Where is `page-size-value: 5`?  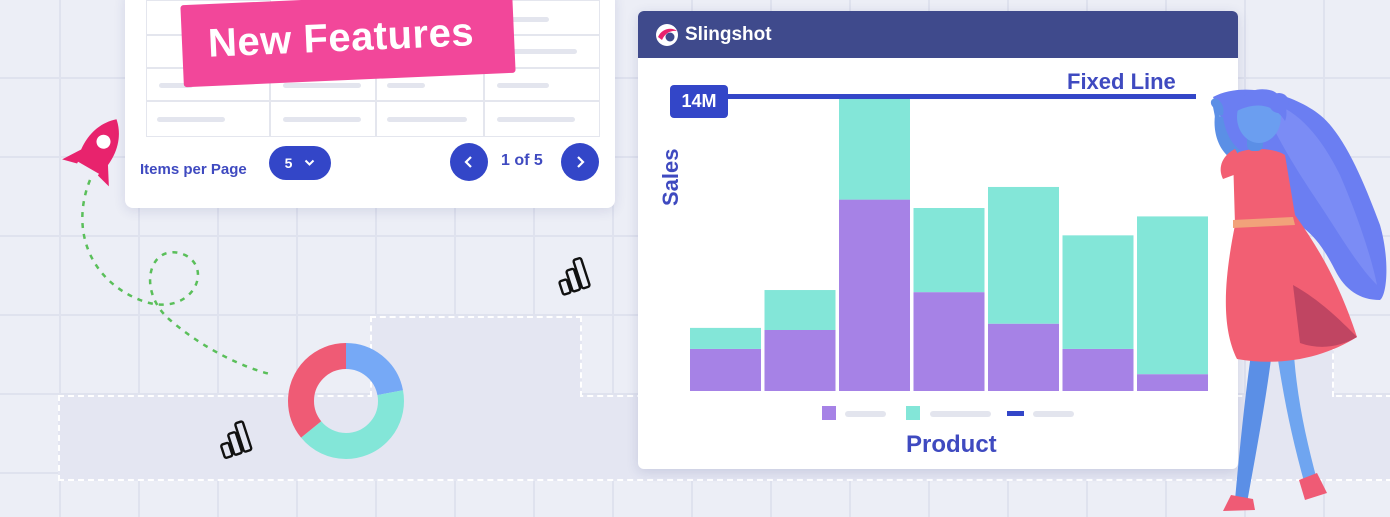 page-size-value: 5 is located at coordinates (288, 163).